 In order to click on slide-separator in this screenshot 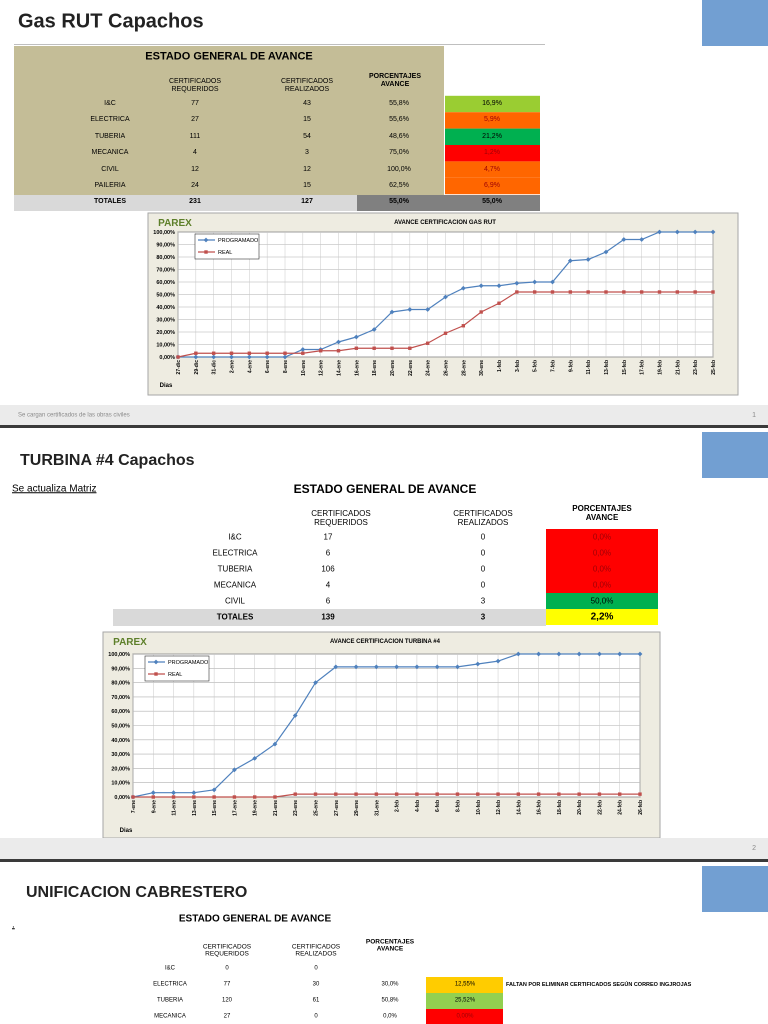, I will do `click(384, 860)`.